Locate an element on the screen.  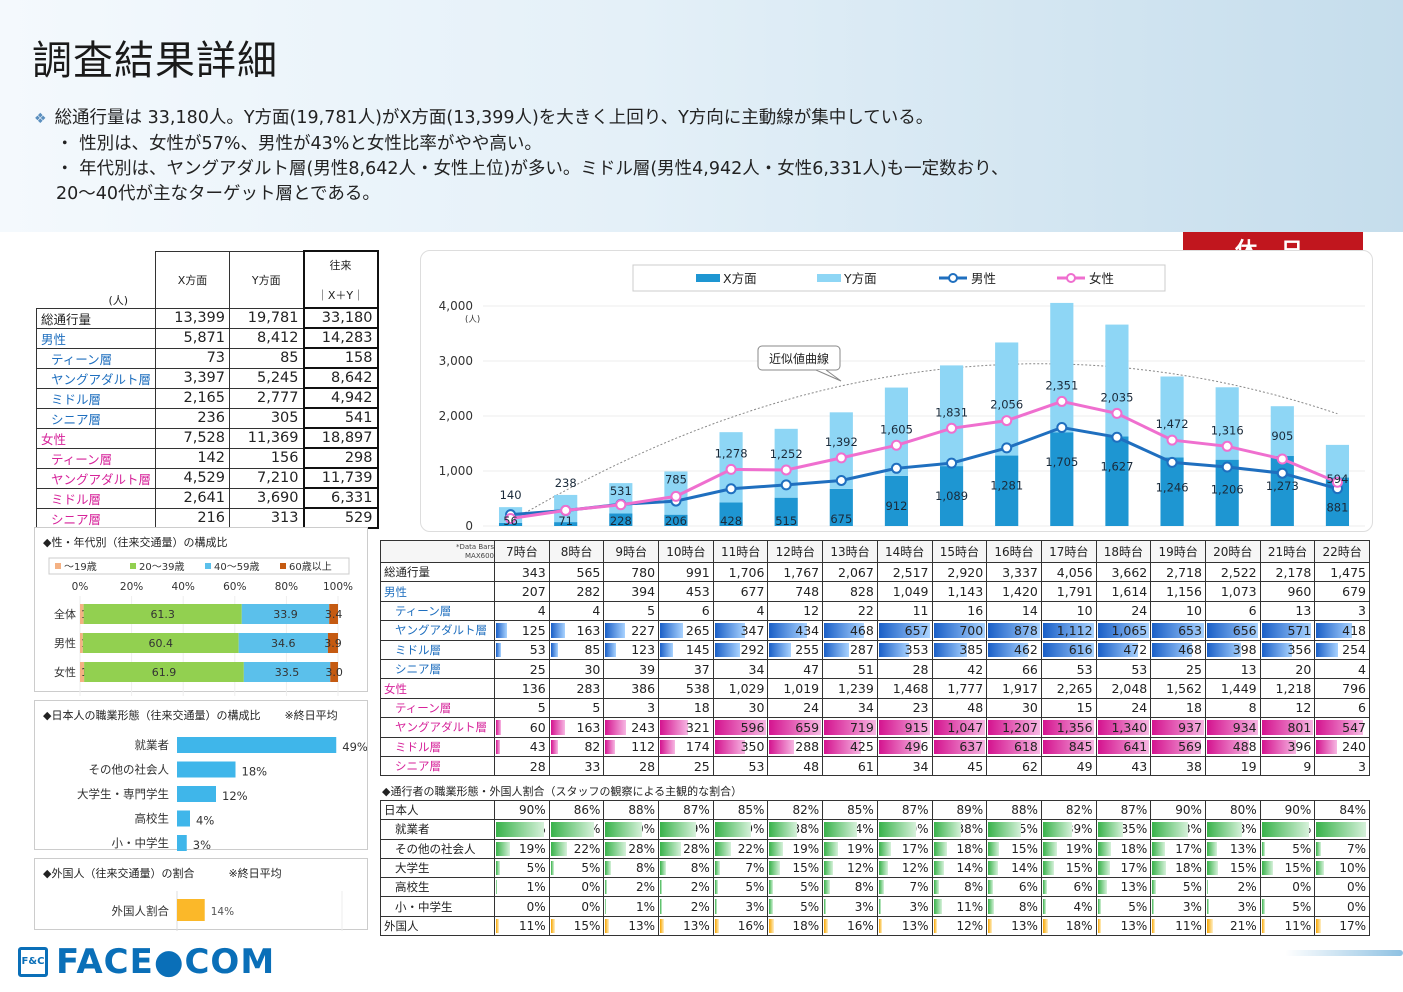
hourly-value: 254 is located at coordinates (1354, 650).